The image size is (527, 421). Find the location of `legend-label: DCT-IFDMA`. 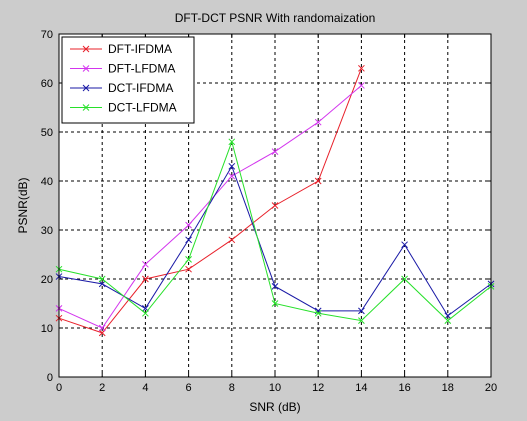

legend-label: DCT-IFDMA is located at coordinates (140, 88).